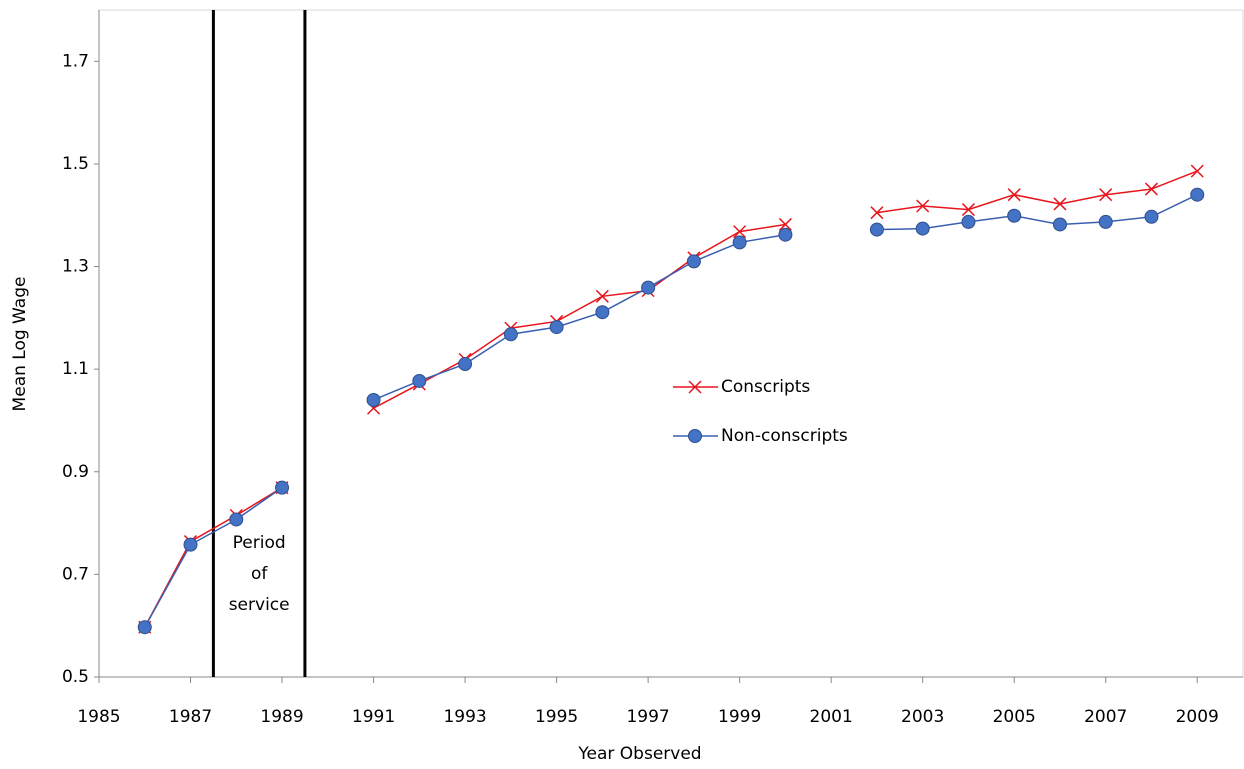  Describe the element at coordinates (259, 574) in the screenshot. I see `annotation: of` at that location.